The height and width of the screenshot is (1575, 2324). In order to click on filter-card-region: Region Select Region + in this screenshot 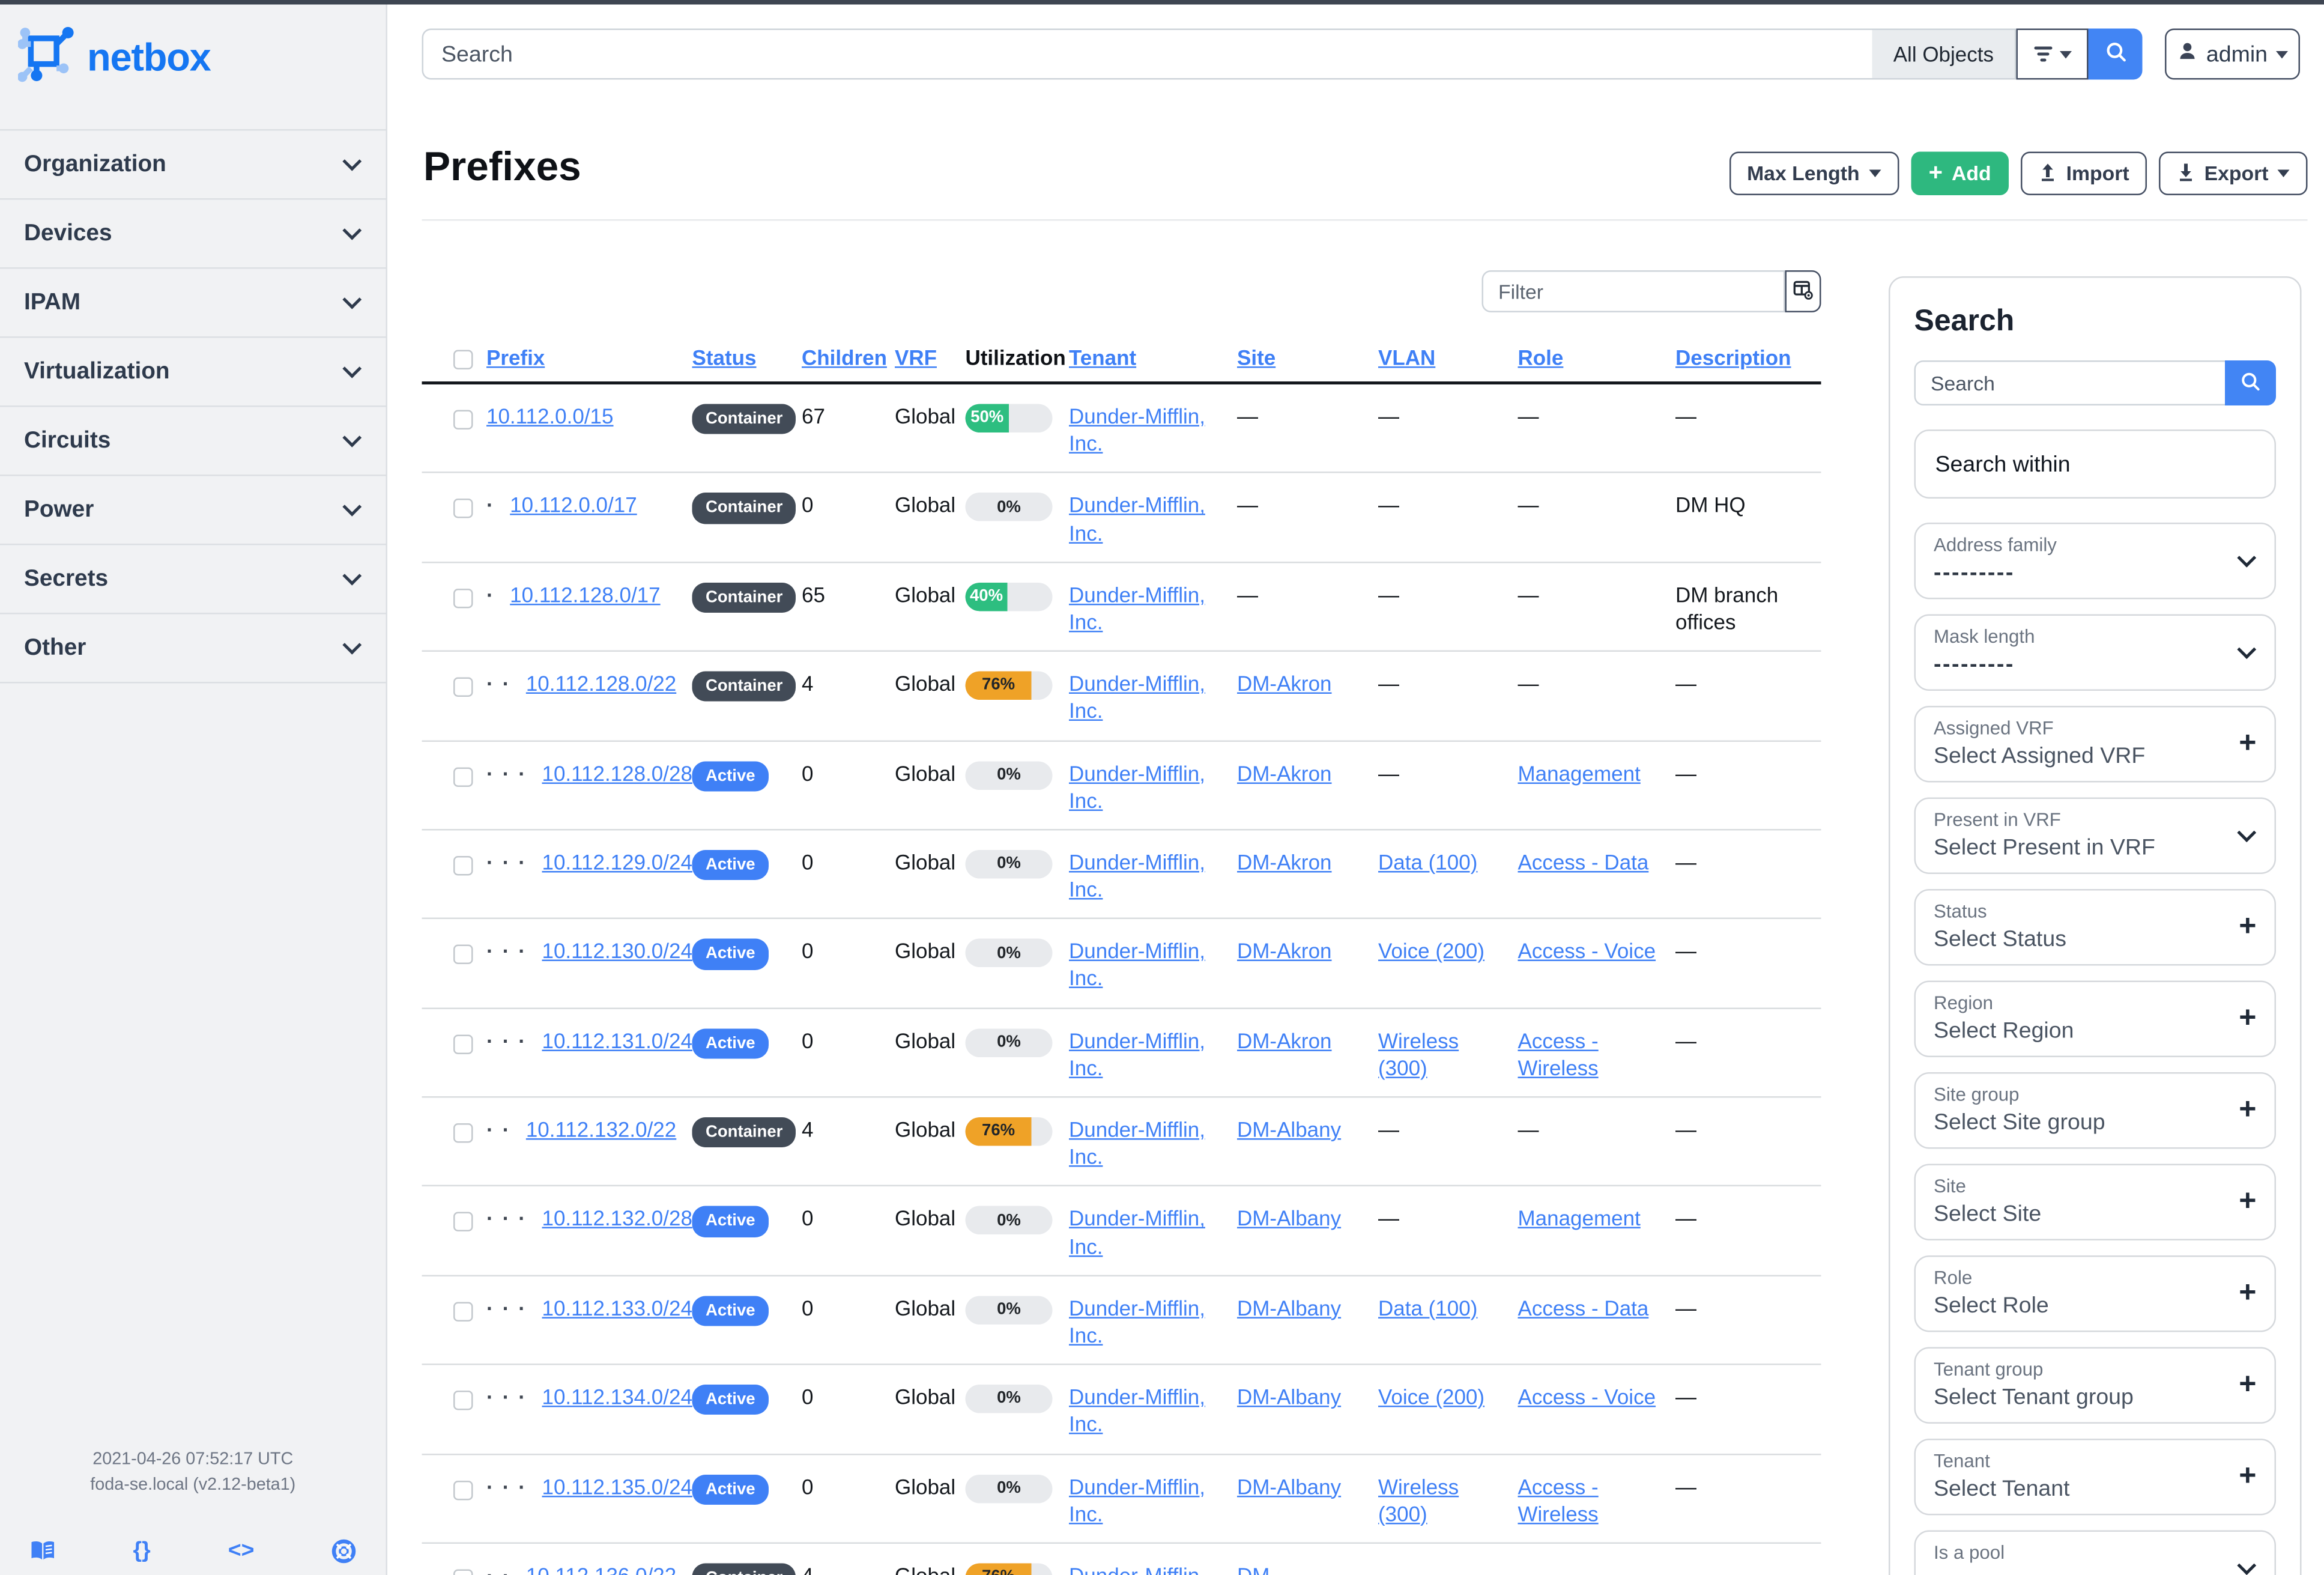, I will do `click(2095, 1018)`.